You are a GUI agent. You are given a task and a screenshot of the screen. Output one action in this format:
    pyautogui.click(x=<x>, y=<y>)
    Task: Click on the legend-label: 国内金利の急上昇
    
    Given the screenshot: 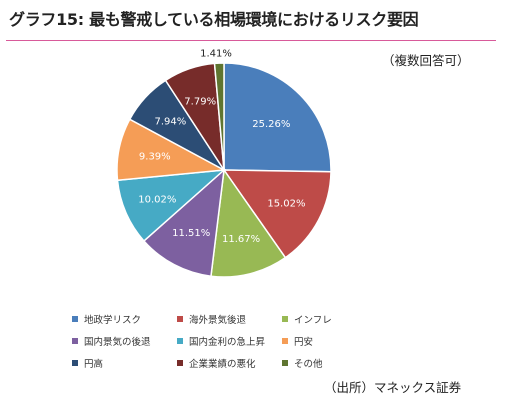 What is the action you would take?
    pyautogui.click(x=227, y=342)
    